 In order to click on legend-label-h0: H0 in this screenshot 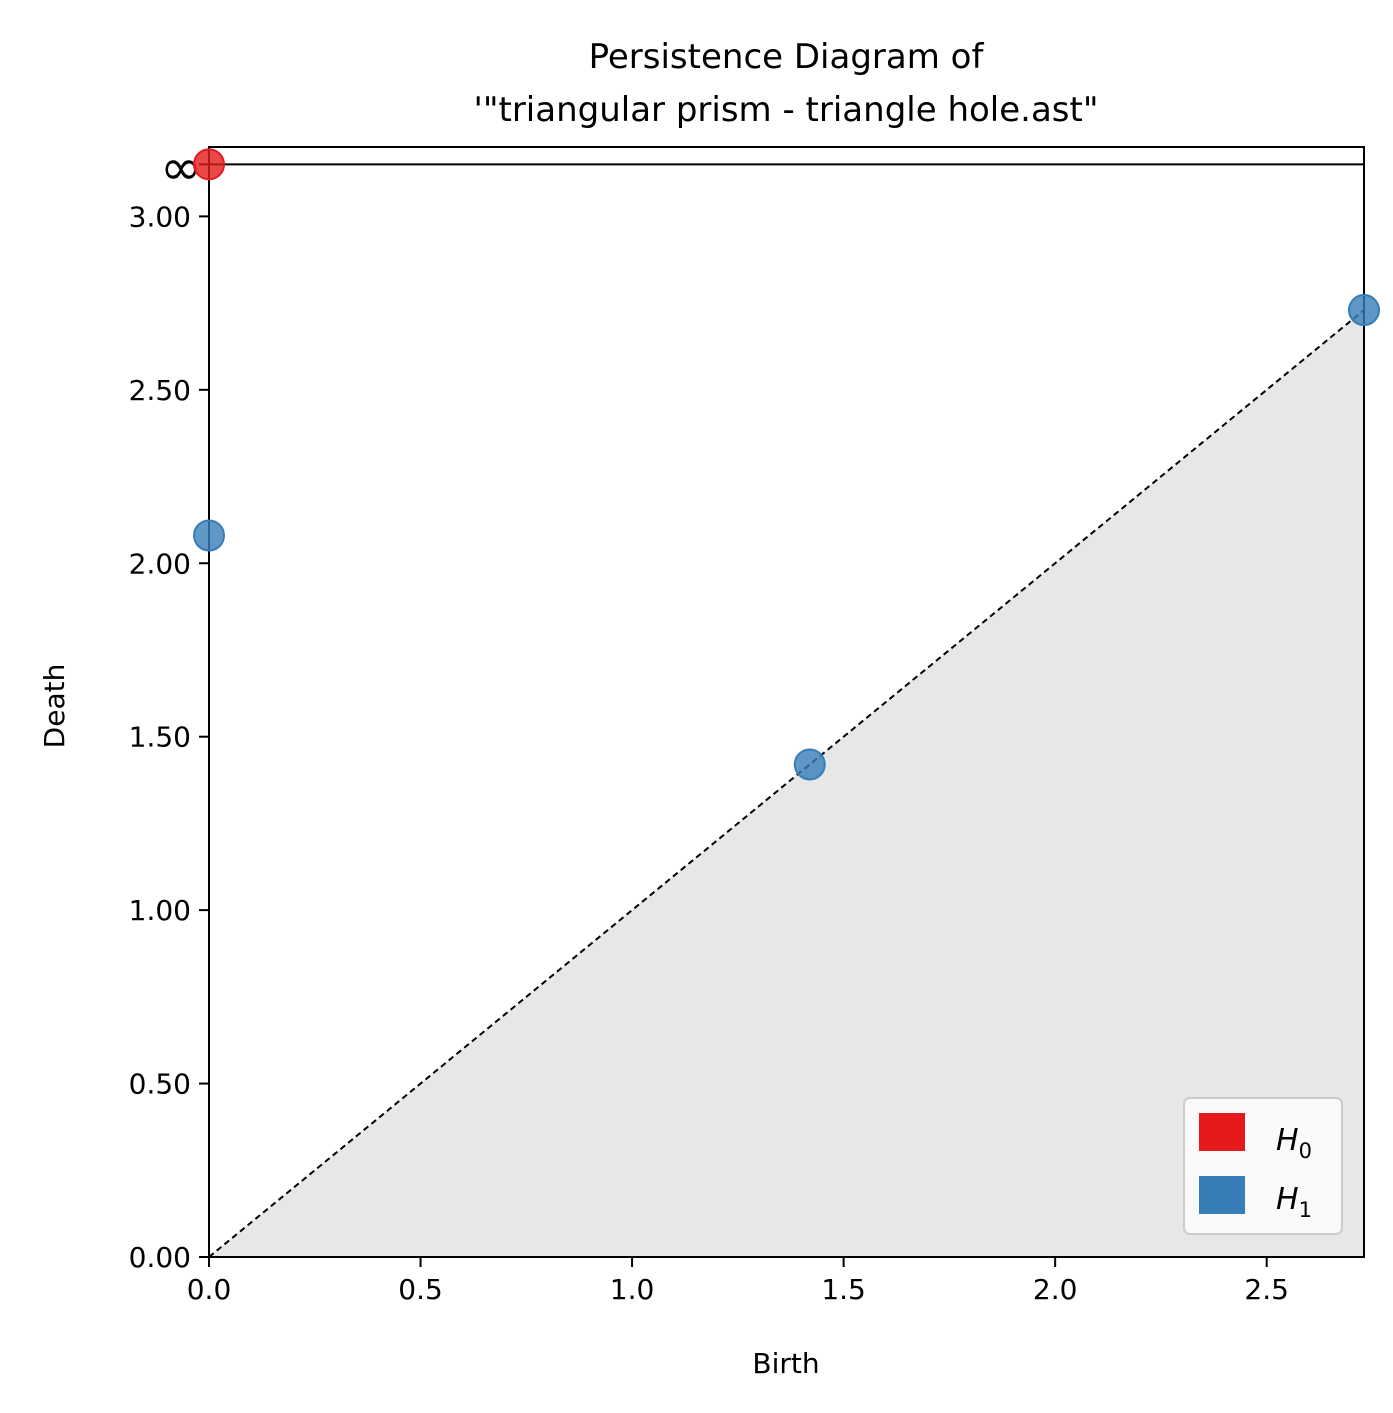, I will do `click(1294, 1143)`.